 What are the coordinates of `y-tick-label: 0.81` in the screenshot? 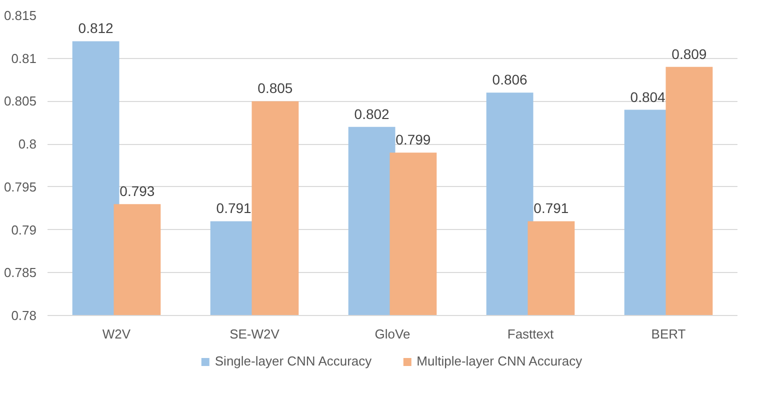 It's located at (24, 58).